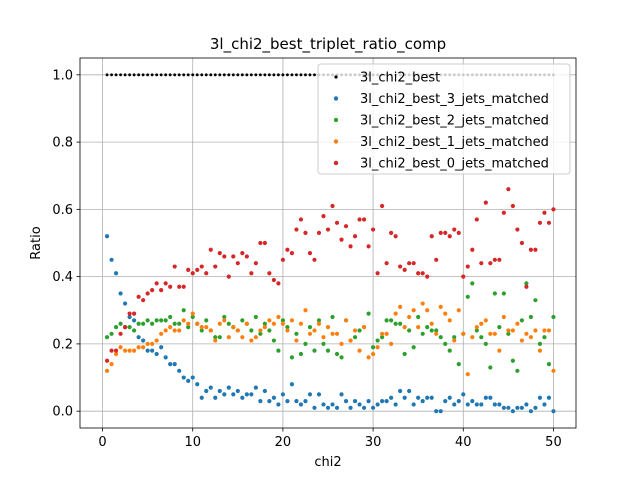 The width and height of the screenshot is (640, 480). I want to click on x-axis-ticks: 0 10 20 30 40 50, so click(330, 439).